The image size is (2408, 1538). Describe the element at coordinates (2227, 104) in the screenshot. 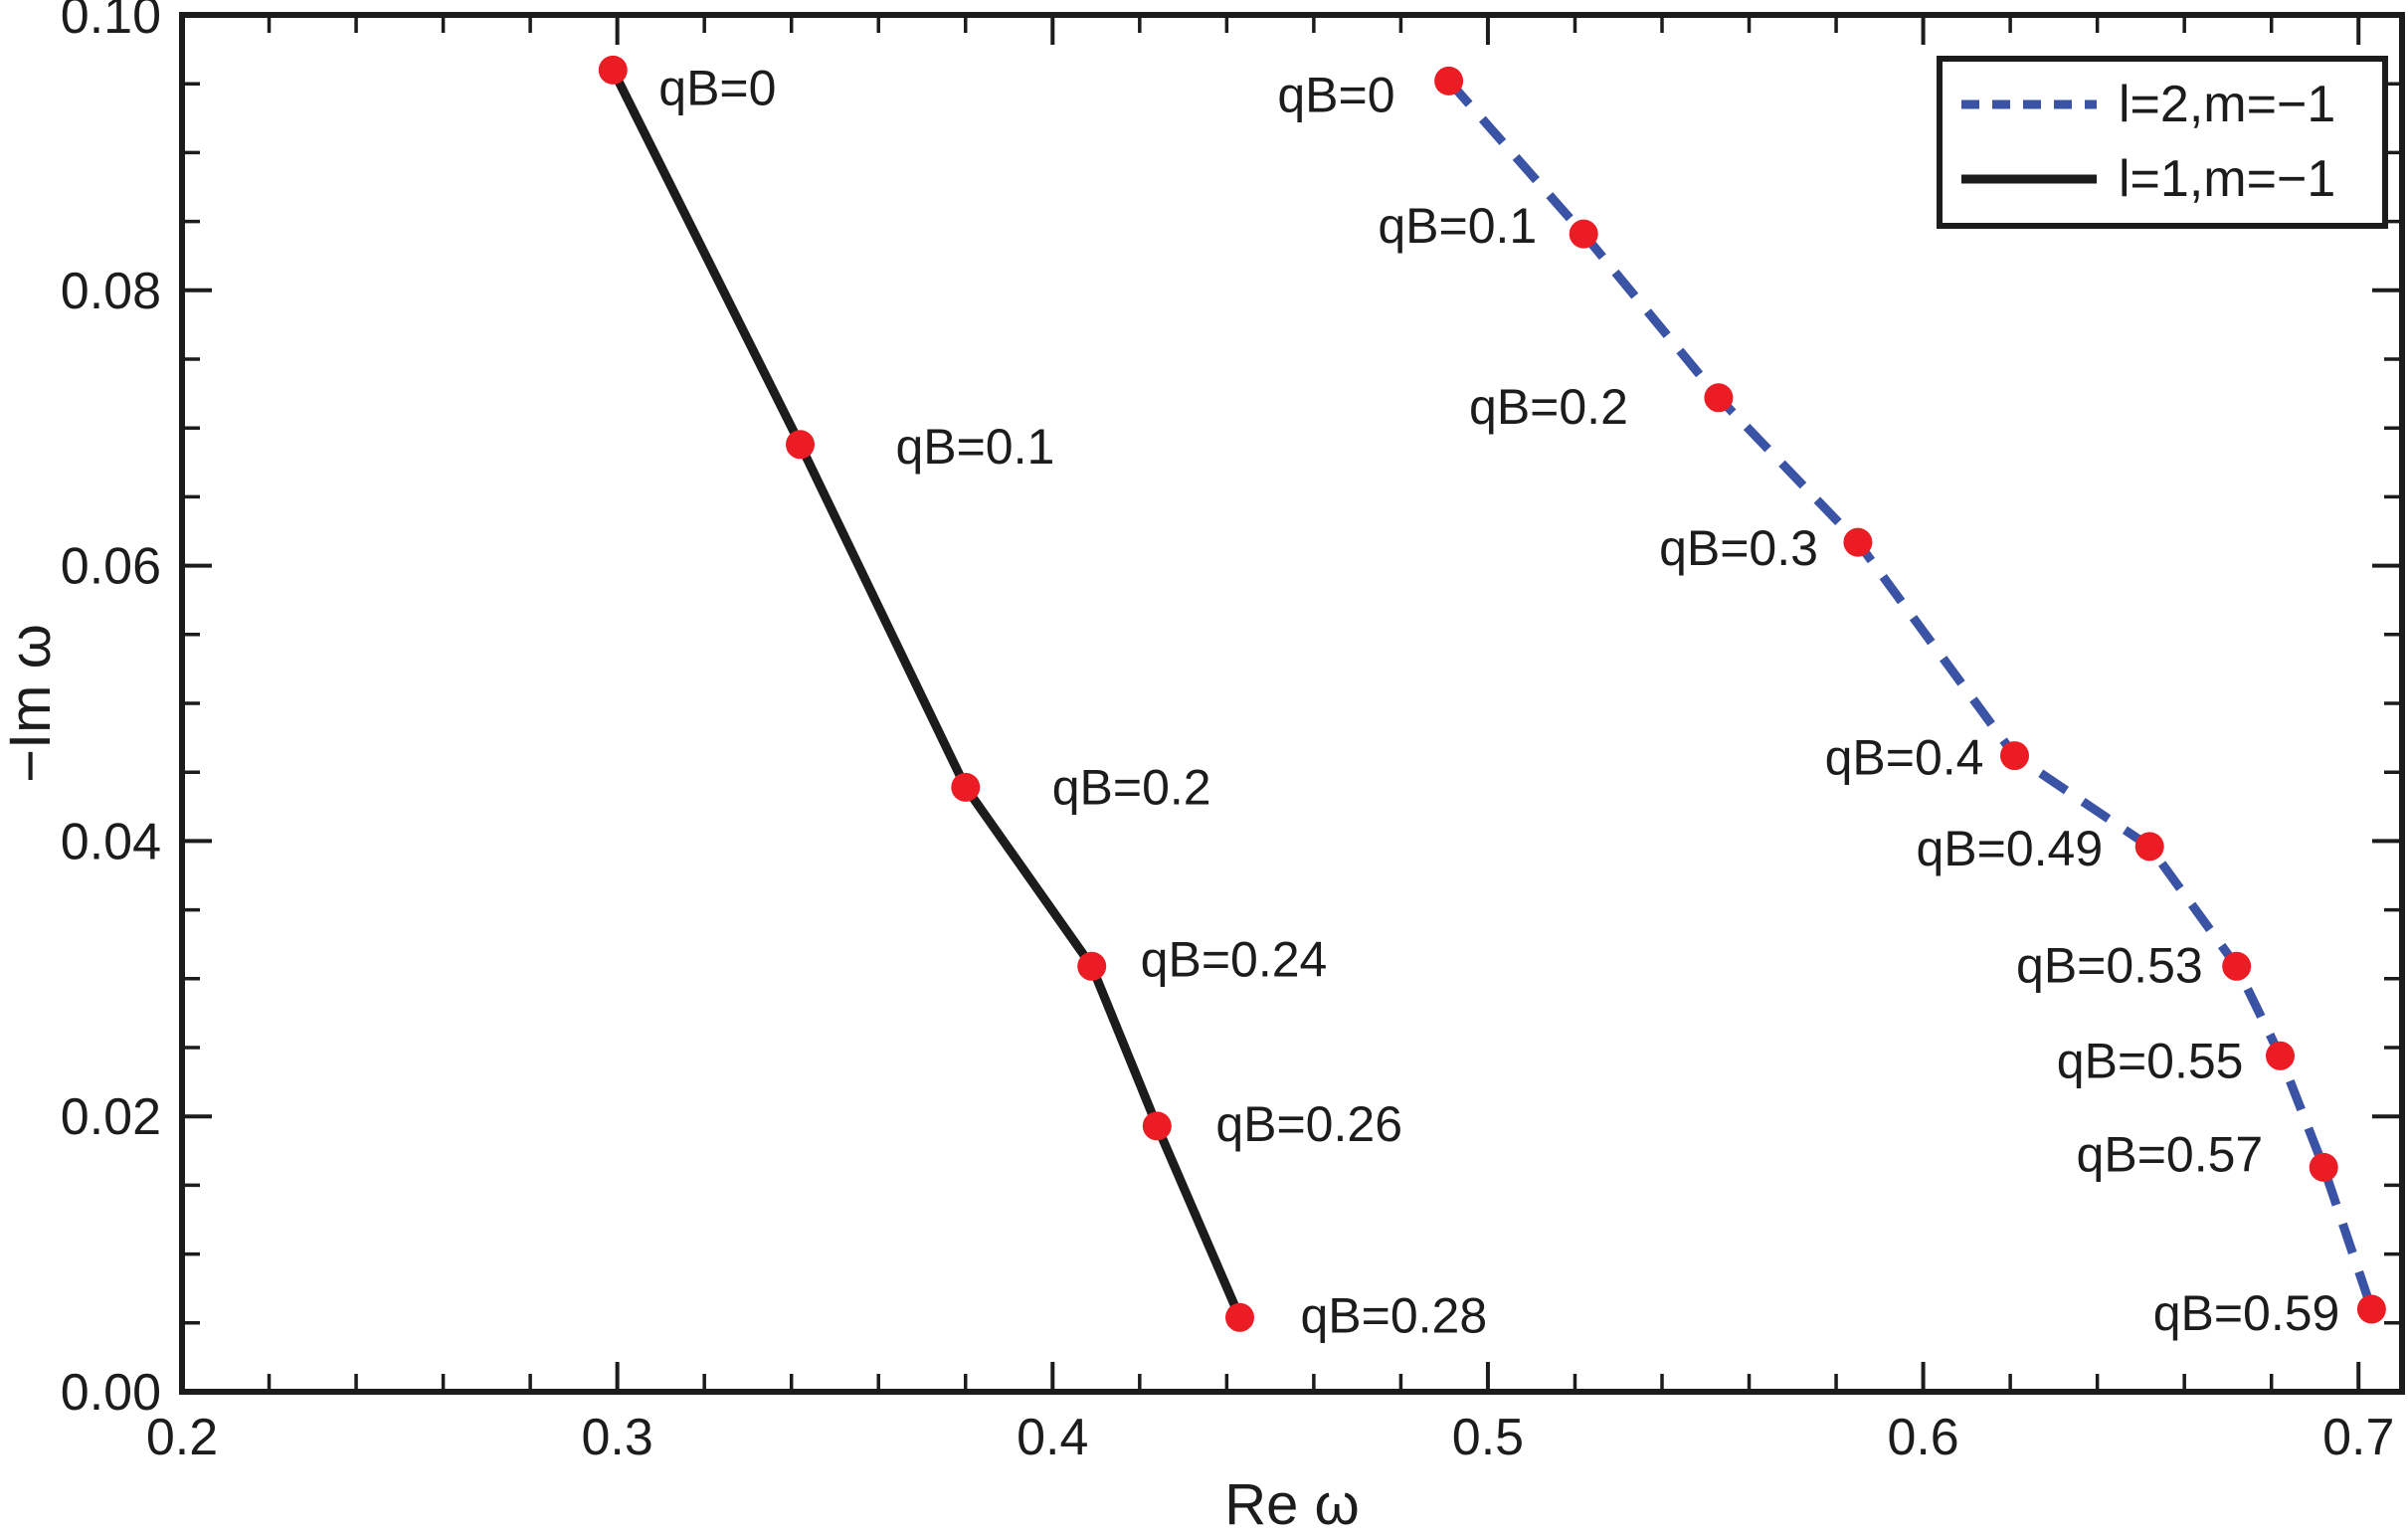

I see `legend-entry-label: l=2,m=−1` at that location.